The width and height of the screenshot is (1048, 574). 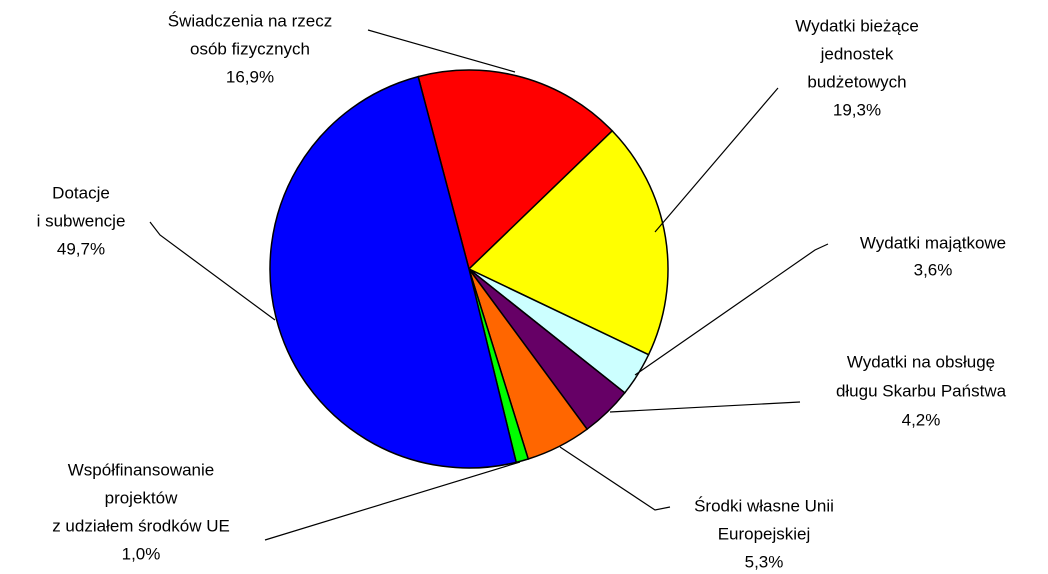 I want to click on slice-label: Wydatki majątkowe, so click(x=933, y=242).